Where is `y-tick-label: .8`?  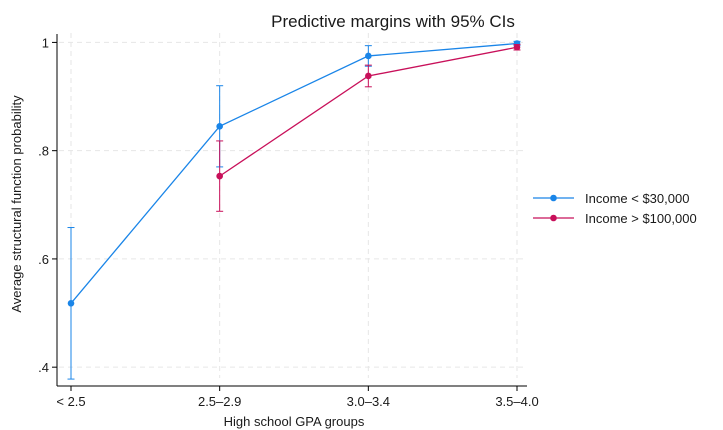
y-tick-label: .8 is located at coordinates (43, 151).